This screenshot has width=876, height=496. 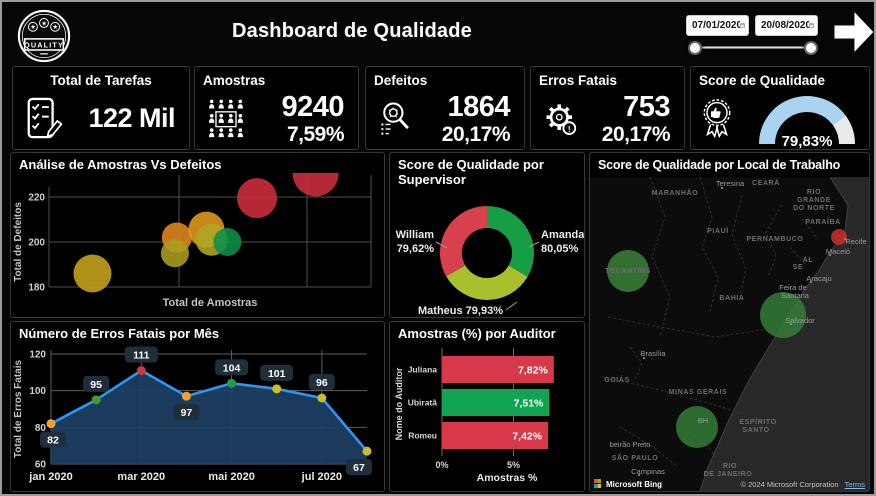 What do you see at coordinates (646, 106) in the screenshot?
I see `kpi-value: 753` at bounding box center [646, 106].